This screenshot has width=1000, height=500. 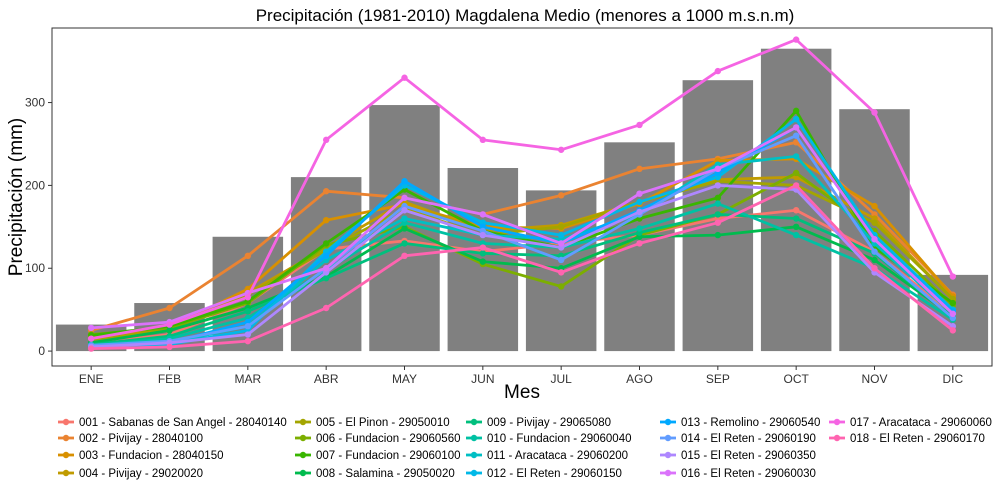 I want to click on legend-item: 006 - Fundacion - 29060560, so click(x=378, y=439).